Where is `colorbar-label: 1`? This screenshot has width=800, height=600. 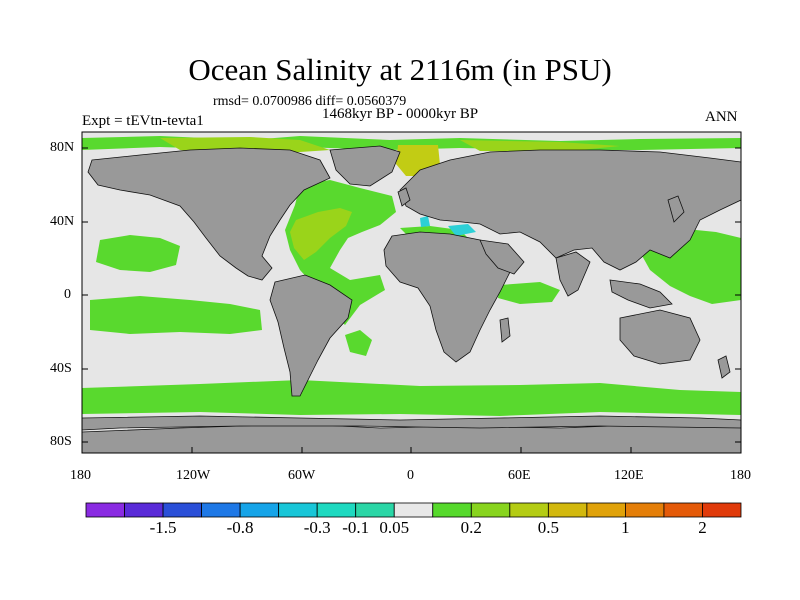 colorbar-label: 1 is located at coordinates (625, 527).